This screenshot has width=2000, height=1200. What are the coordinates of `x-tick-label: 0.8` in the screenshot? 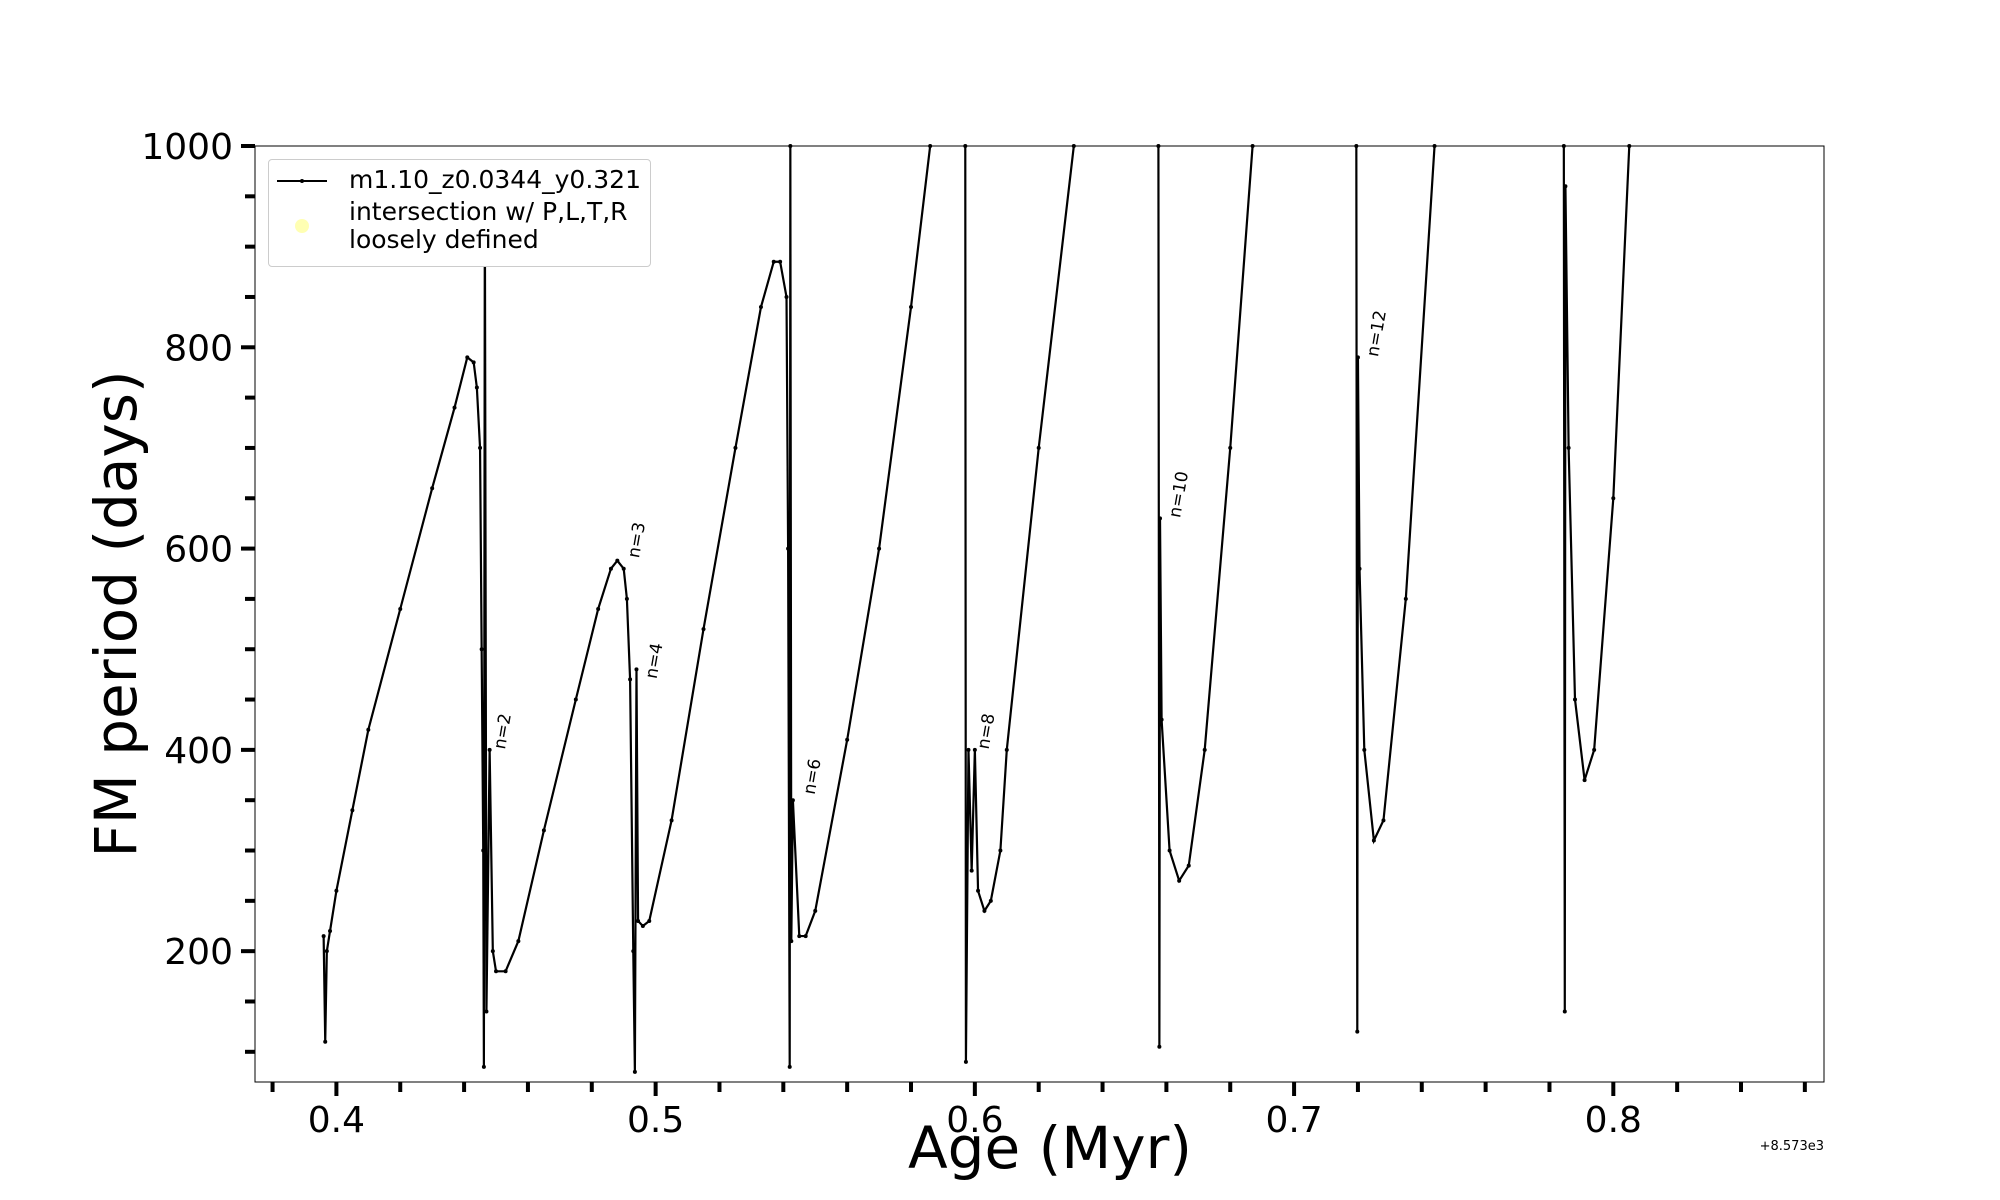 It's located at (1613, 1120).